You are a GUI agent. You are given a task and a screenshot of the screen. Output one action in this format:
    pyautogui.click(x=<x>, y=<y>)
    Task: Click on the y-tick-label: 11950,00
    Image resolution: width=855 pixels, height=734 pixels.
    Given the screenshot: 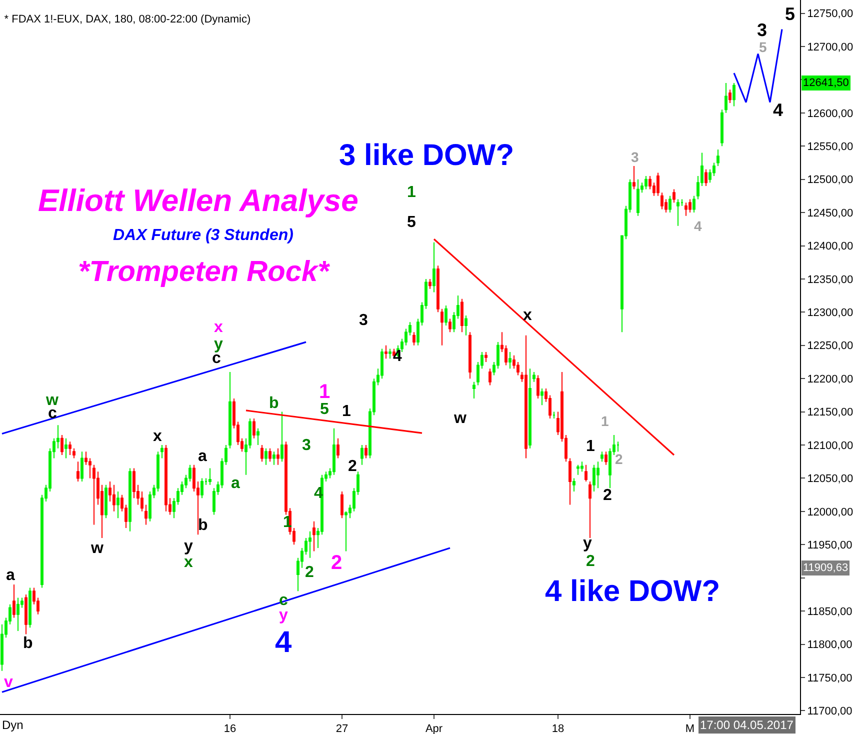 What is the action you would take?
    pyautogui.click(x=829, y=545)
    